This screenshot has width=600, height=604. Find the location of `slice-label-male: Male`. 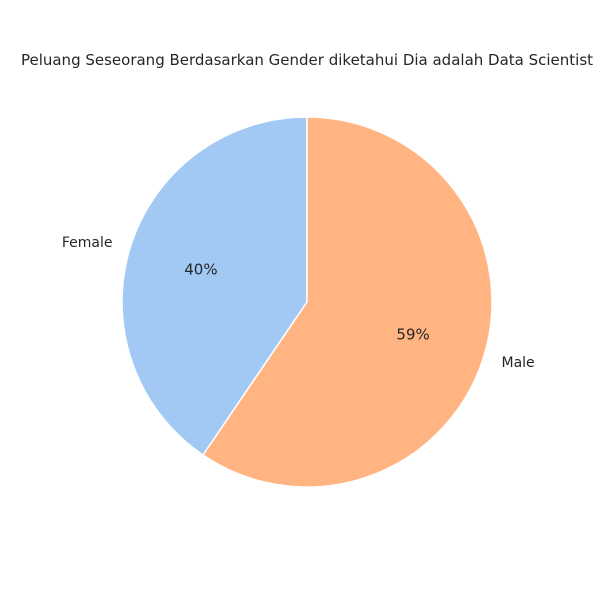

slice-label-male: Male is located at coordinates (518, 363).